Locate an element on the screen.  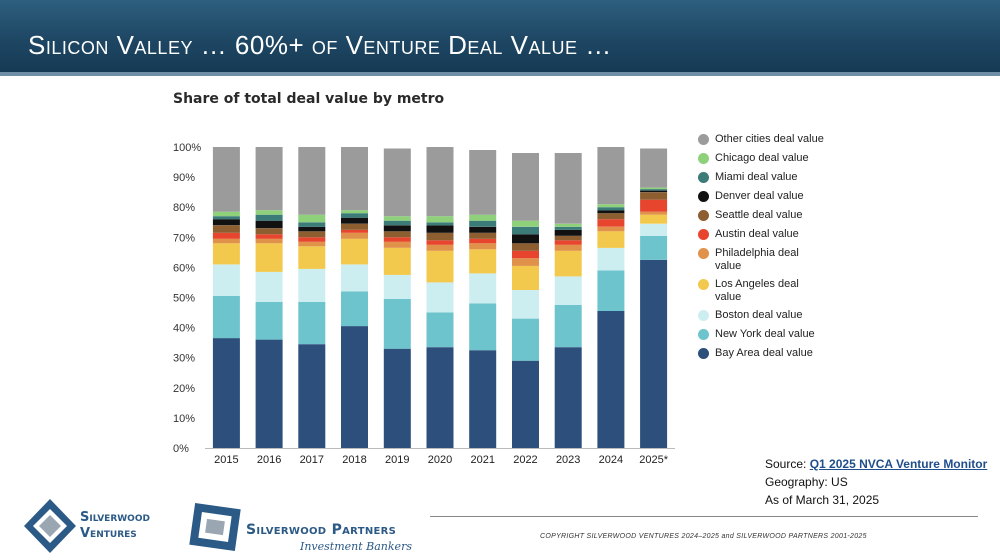
bar-segment-miami-deal-value-2018 is located at coordinates (354, 215).